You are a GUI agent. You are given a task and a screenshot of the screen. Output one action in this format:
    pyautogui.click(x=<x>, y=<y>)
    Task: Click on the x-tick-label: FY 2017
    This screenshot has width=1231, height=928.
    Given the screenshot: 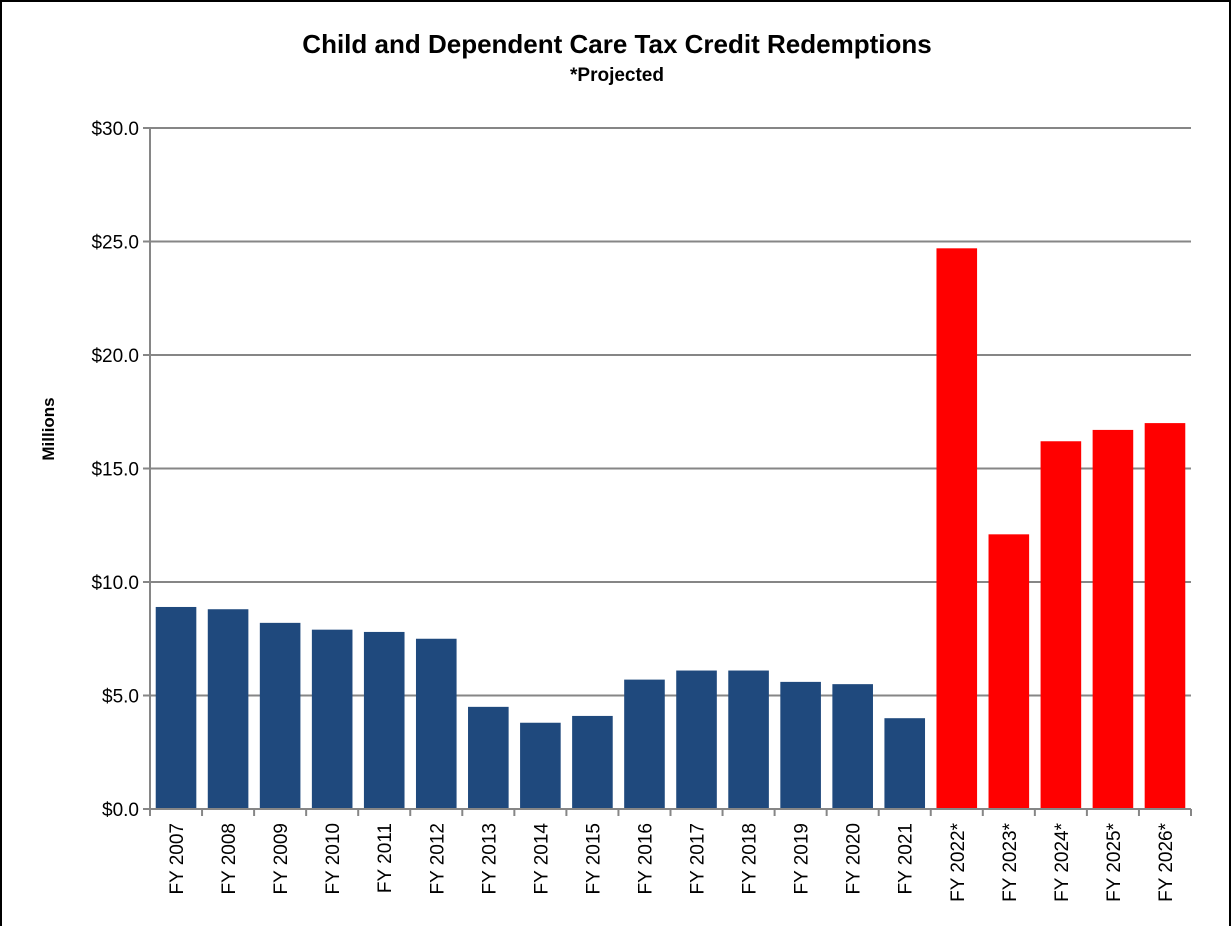 What is the action you would take?
    pyautogui.click(x=698, y=858)
    